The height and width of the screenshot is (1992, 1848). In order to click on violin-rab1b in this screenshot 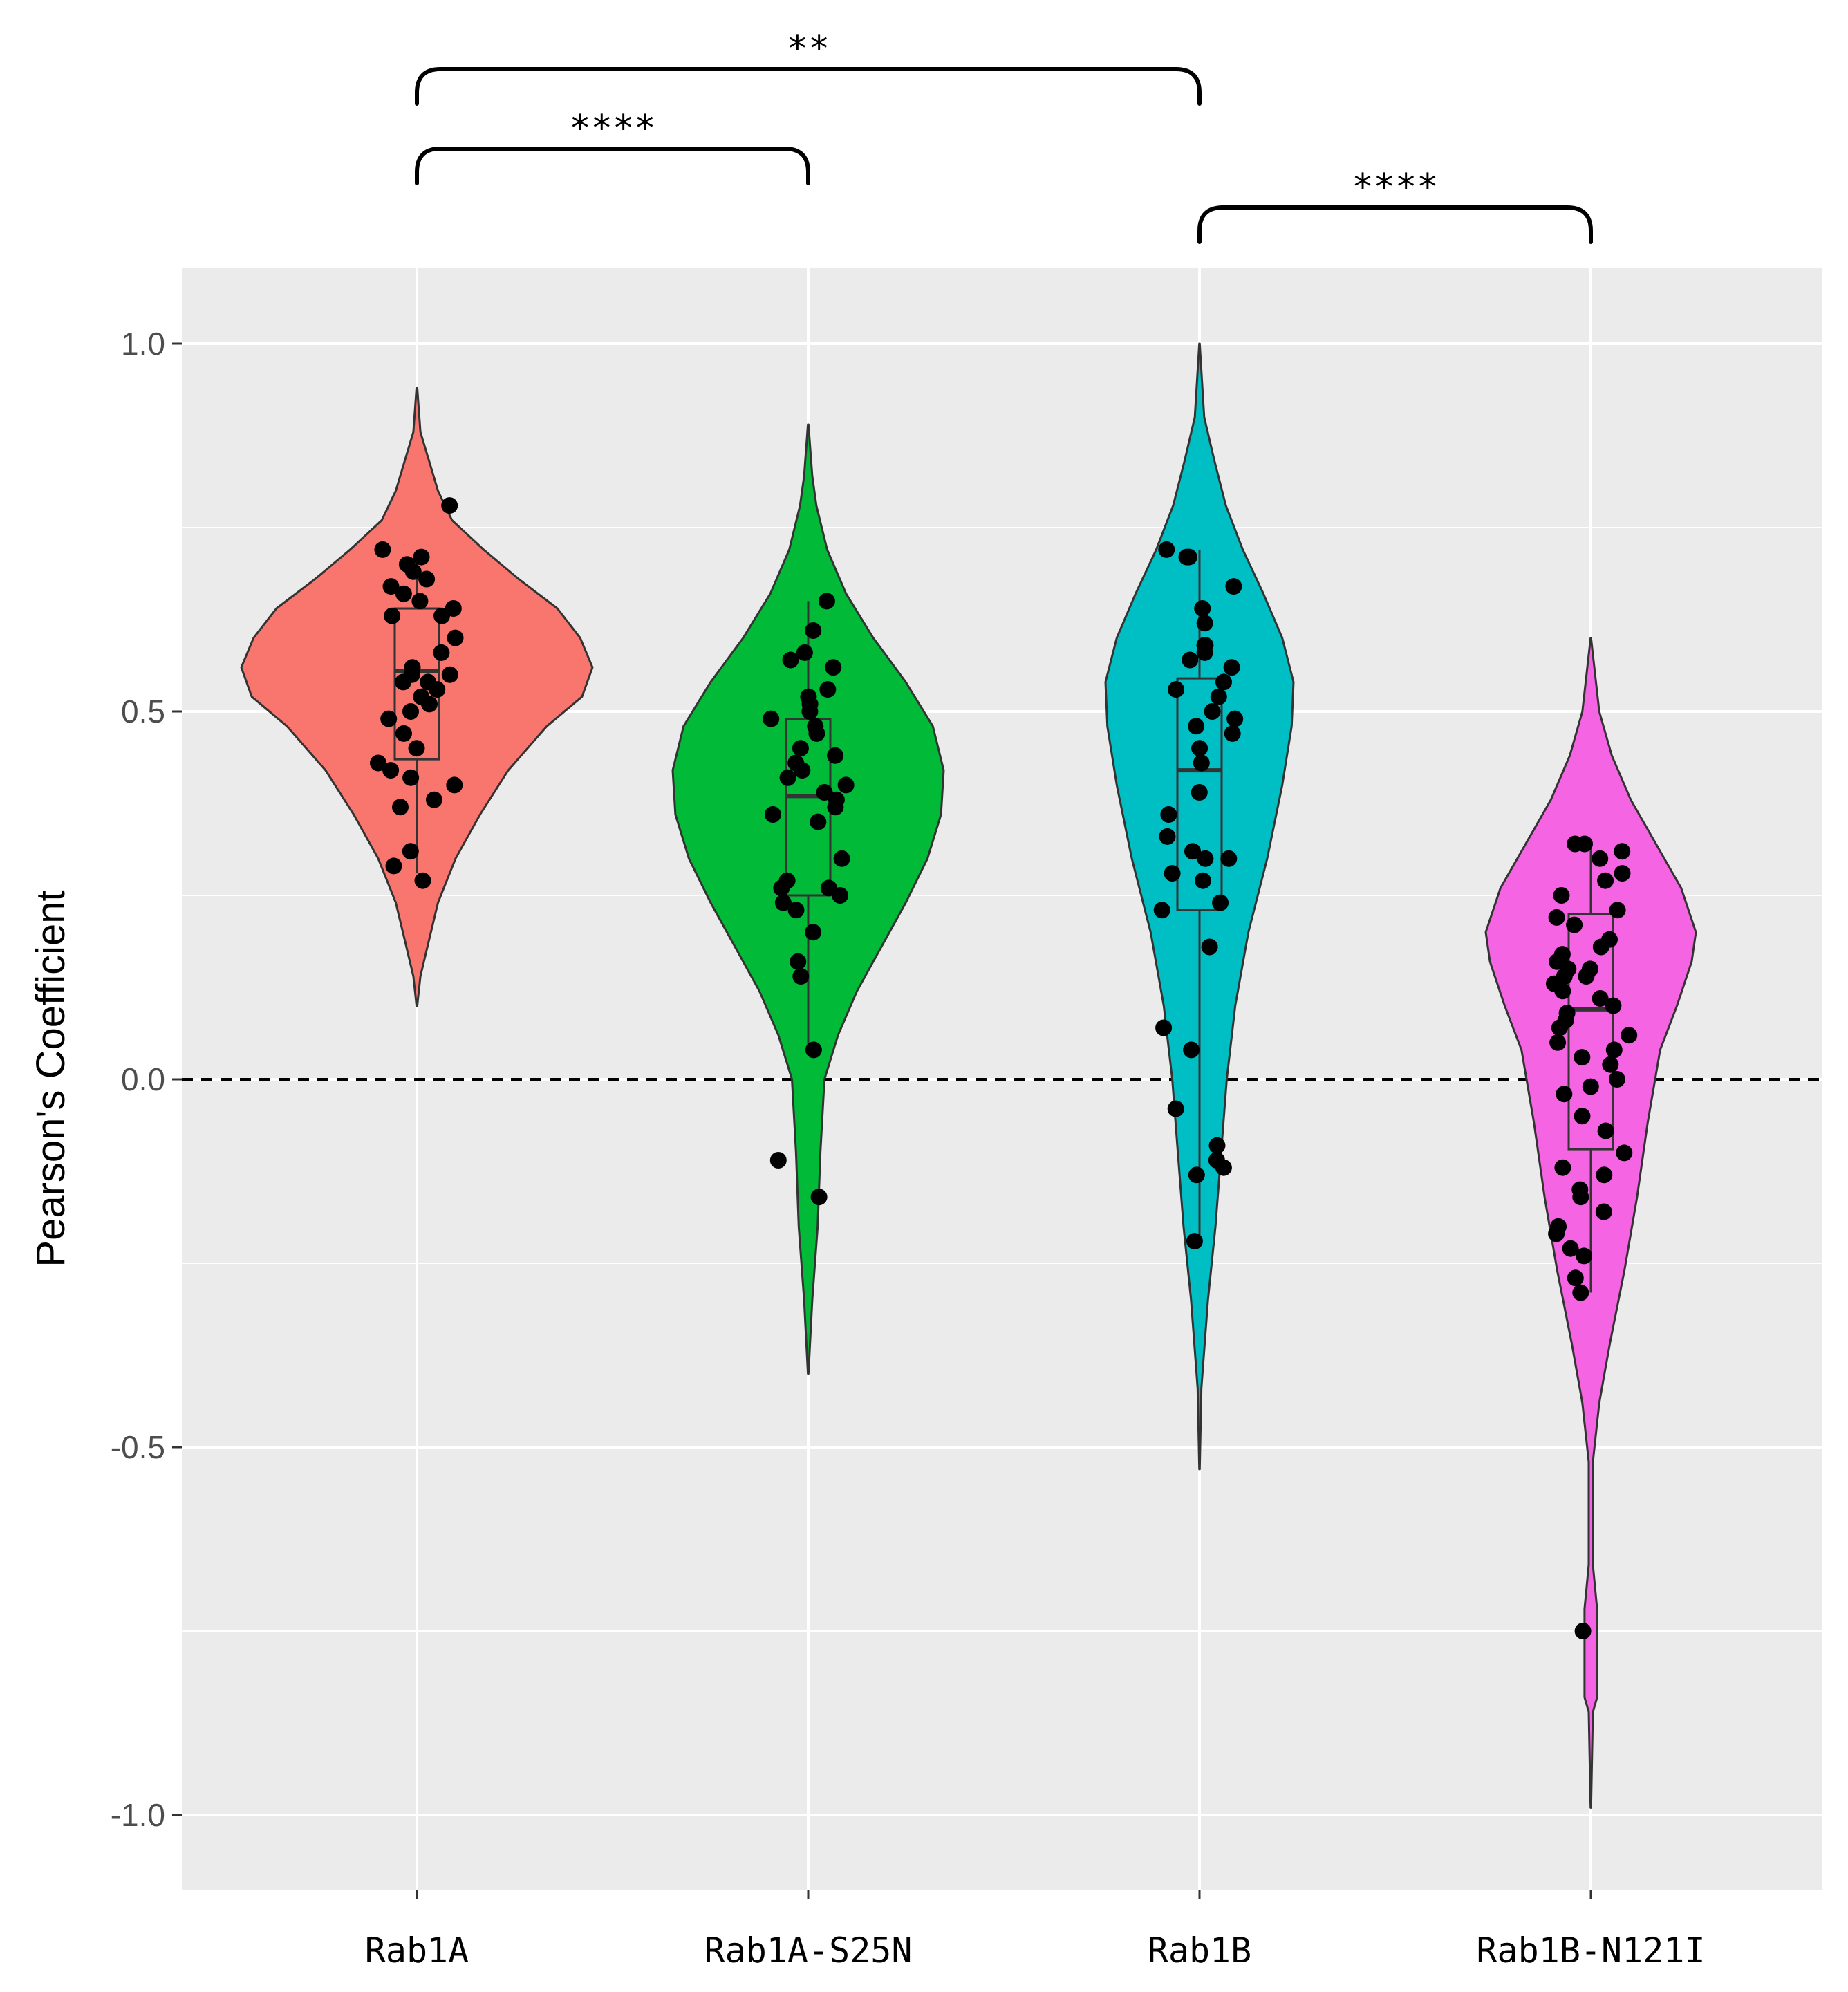, I will do `click(1199, 906)`.